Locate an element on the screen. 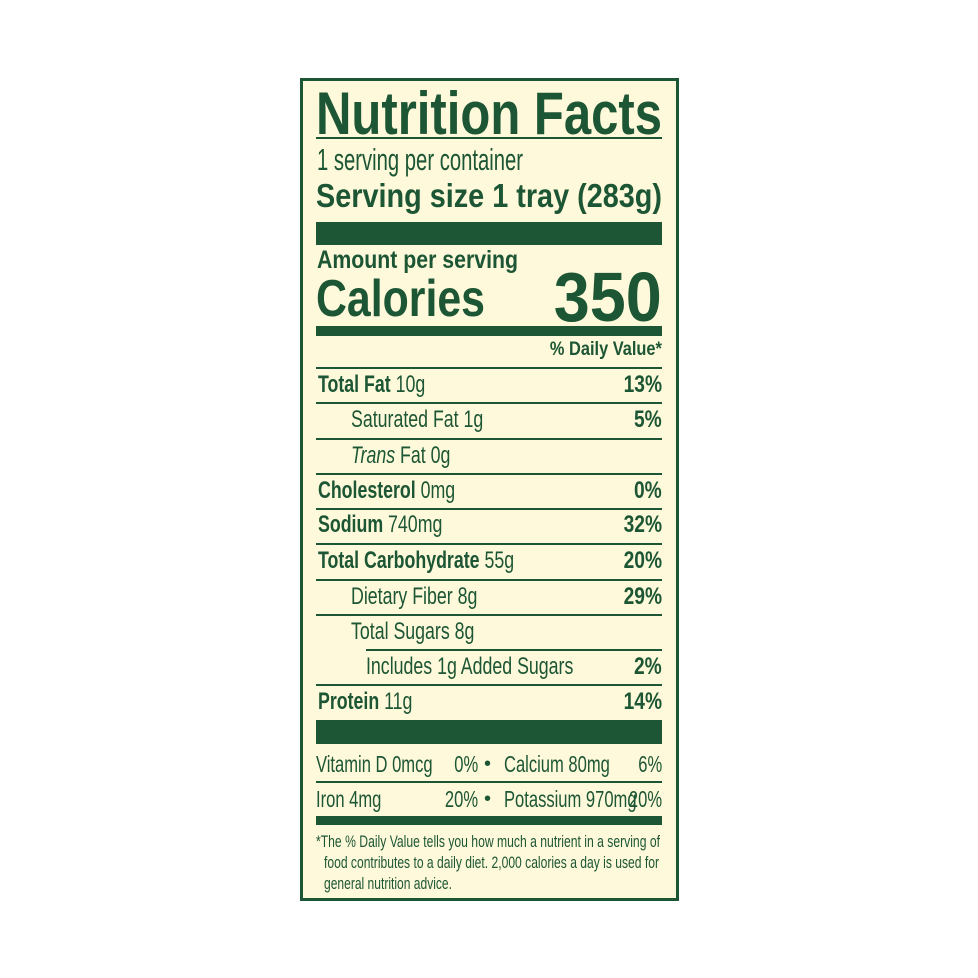  calories-label-text: Calories is located at coordinates (400, 299).